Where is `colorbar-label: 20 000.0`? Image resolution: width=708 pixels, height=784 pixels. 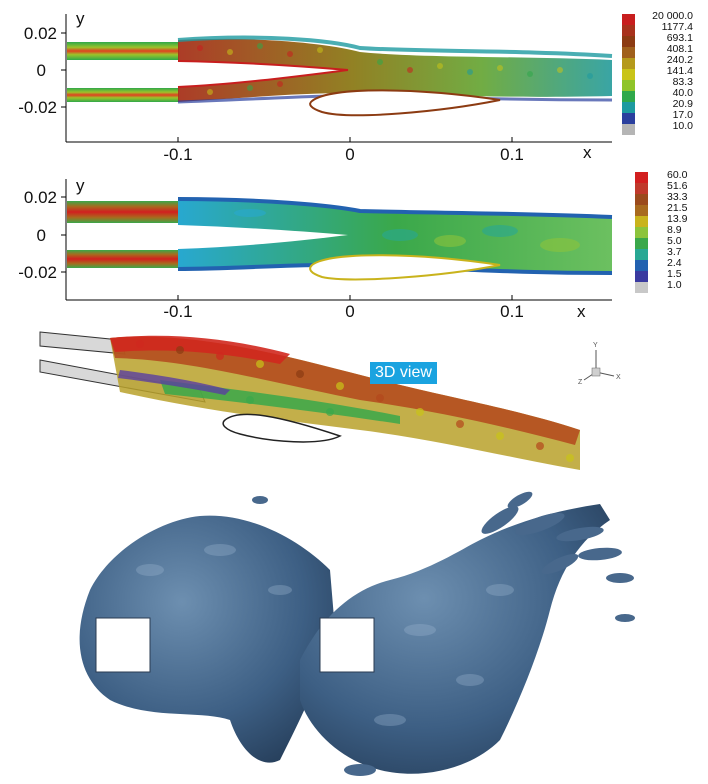 colorbar-label: 20 000.0 is located at coordinates (672, 16).